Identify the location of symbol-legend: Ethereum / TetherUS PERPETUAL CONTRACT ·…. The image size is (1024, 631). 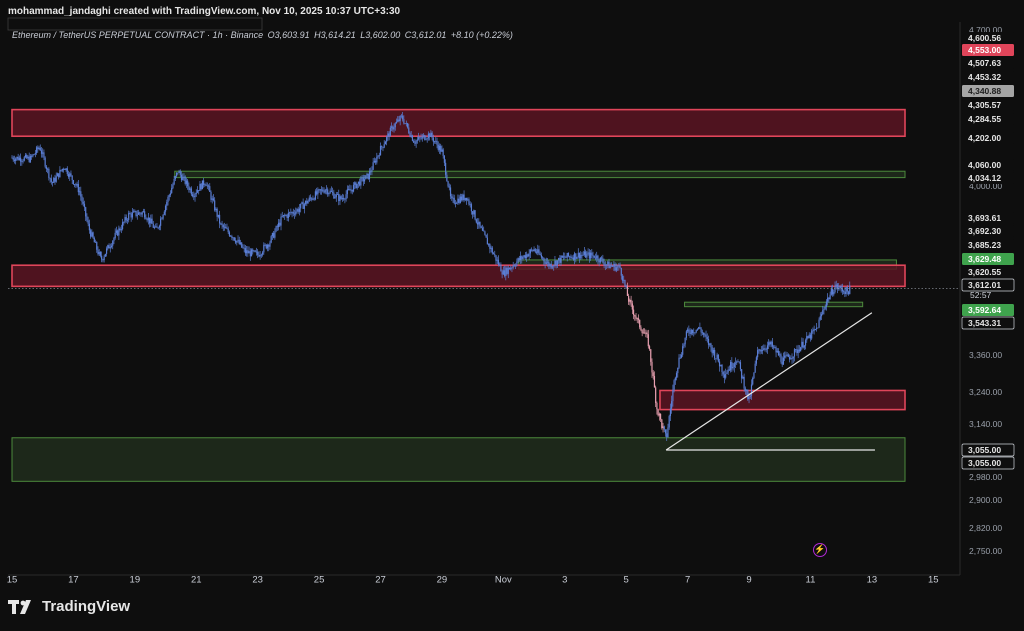
(263, 35).